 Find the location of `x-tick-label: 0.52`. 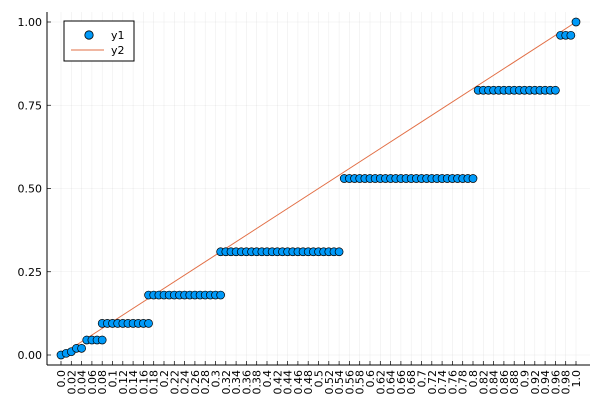

x-tick-label: 0.52 is located at coordinates (329, 382).